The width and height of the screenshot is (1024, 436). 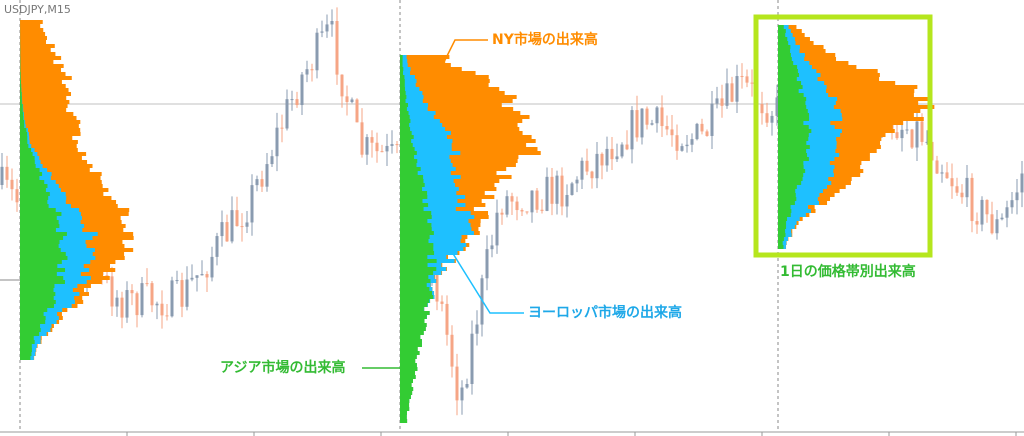 What do you see at coordinates (848, 271) in the screenshot?
I see `daily-annotation: 1日の価格帯別出来高` at bounding box center [848, 271].